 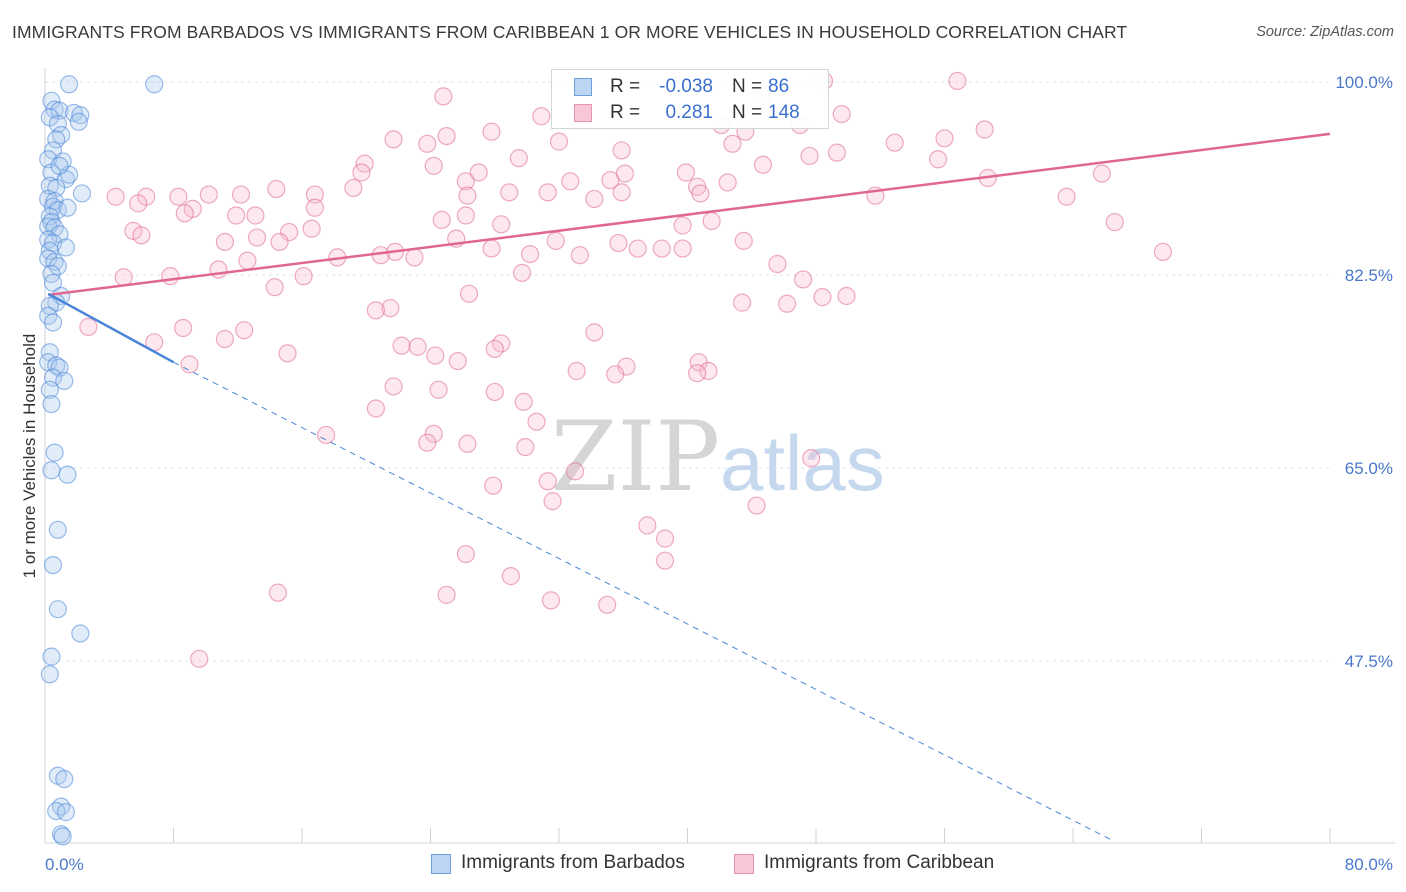 What do you see at coordinates (583, 113) in the screenshot?
I see `caribbean-swatch` at bounding box center [583, 113].